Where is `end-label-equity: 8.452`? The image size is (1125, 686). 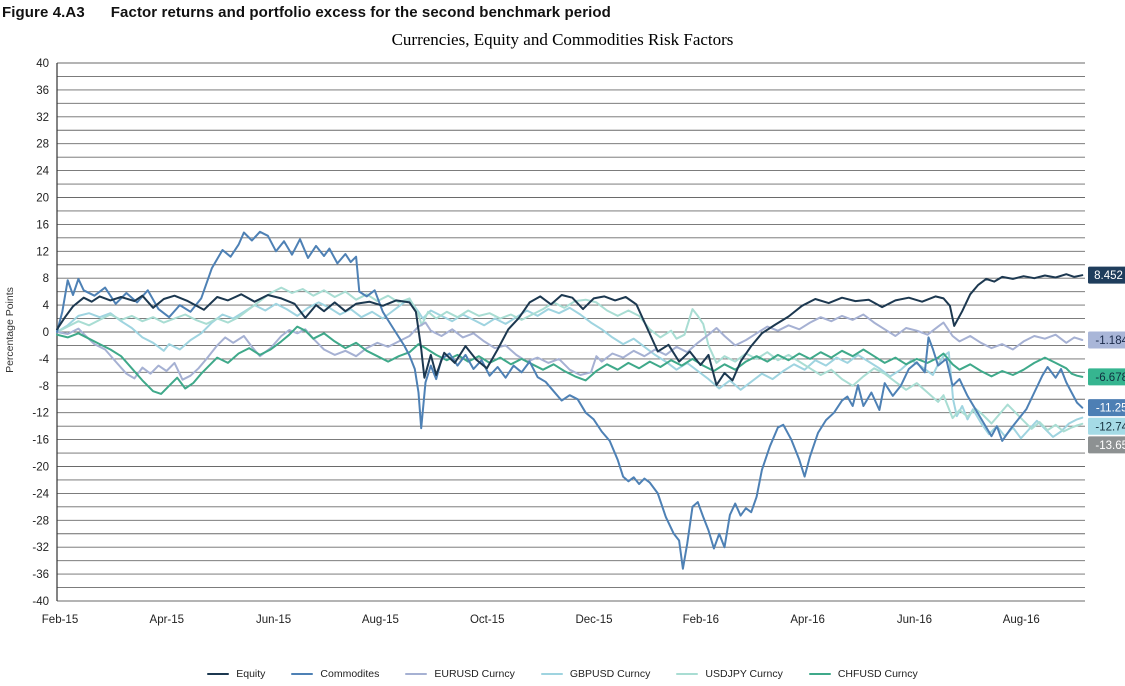 end-label-equity: 8.452 is located at coordinates (1108, 276).